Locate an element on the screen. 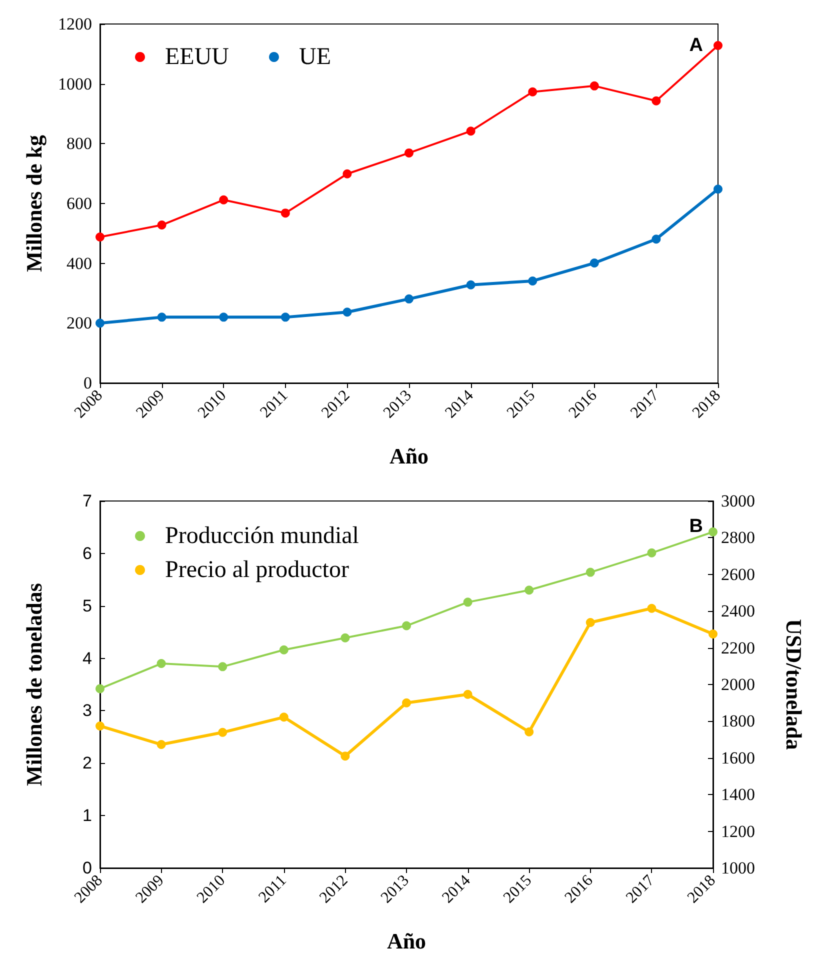  y-tick-label: 4 is located at coordinates (87, 658).